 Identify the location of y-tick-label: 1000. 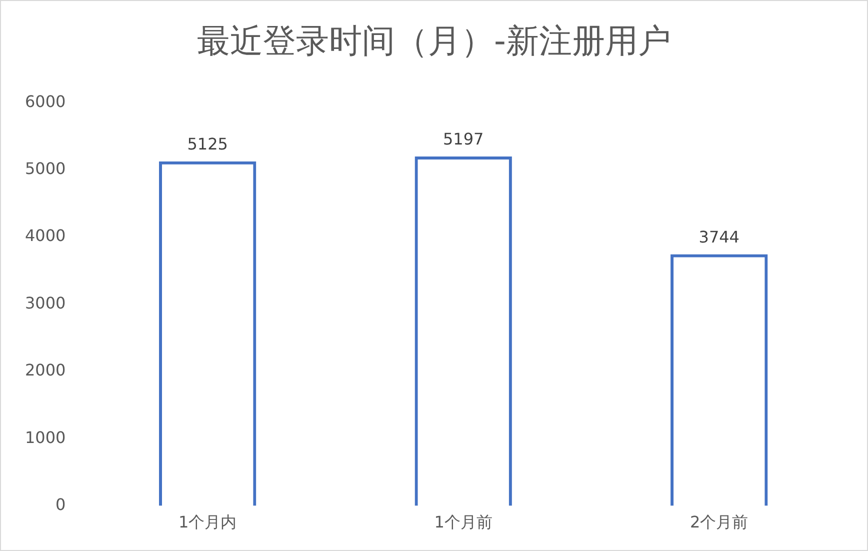
(45, 437).